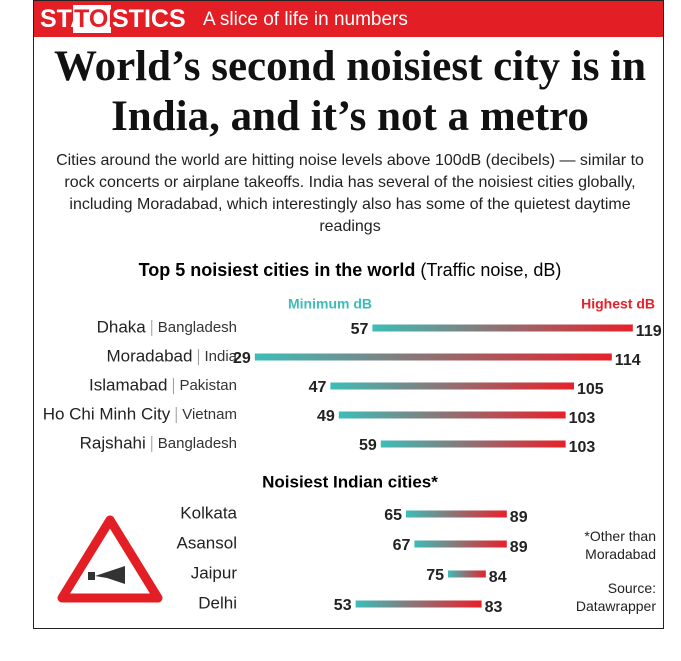 The height and width of the screenshot is (661, 681). I want to click on min-label: 29, so click(242, 358).